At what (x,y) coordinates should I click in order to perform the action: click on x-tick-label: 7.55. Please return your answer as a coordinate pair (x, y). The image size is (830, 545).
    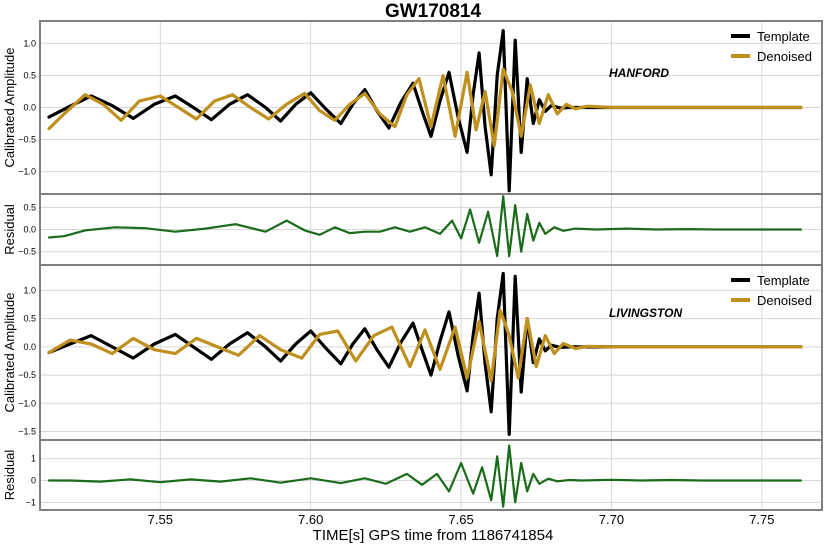
    Looking at the image, I should click on (160, 519).